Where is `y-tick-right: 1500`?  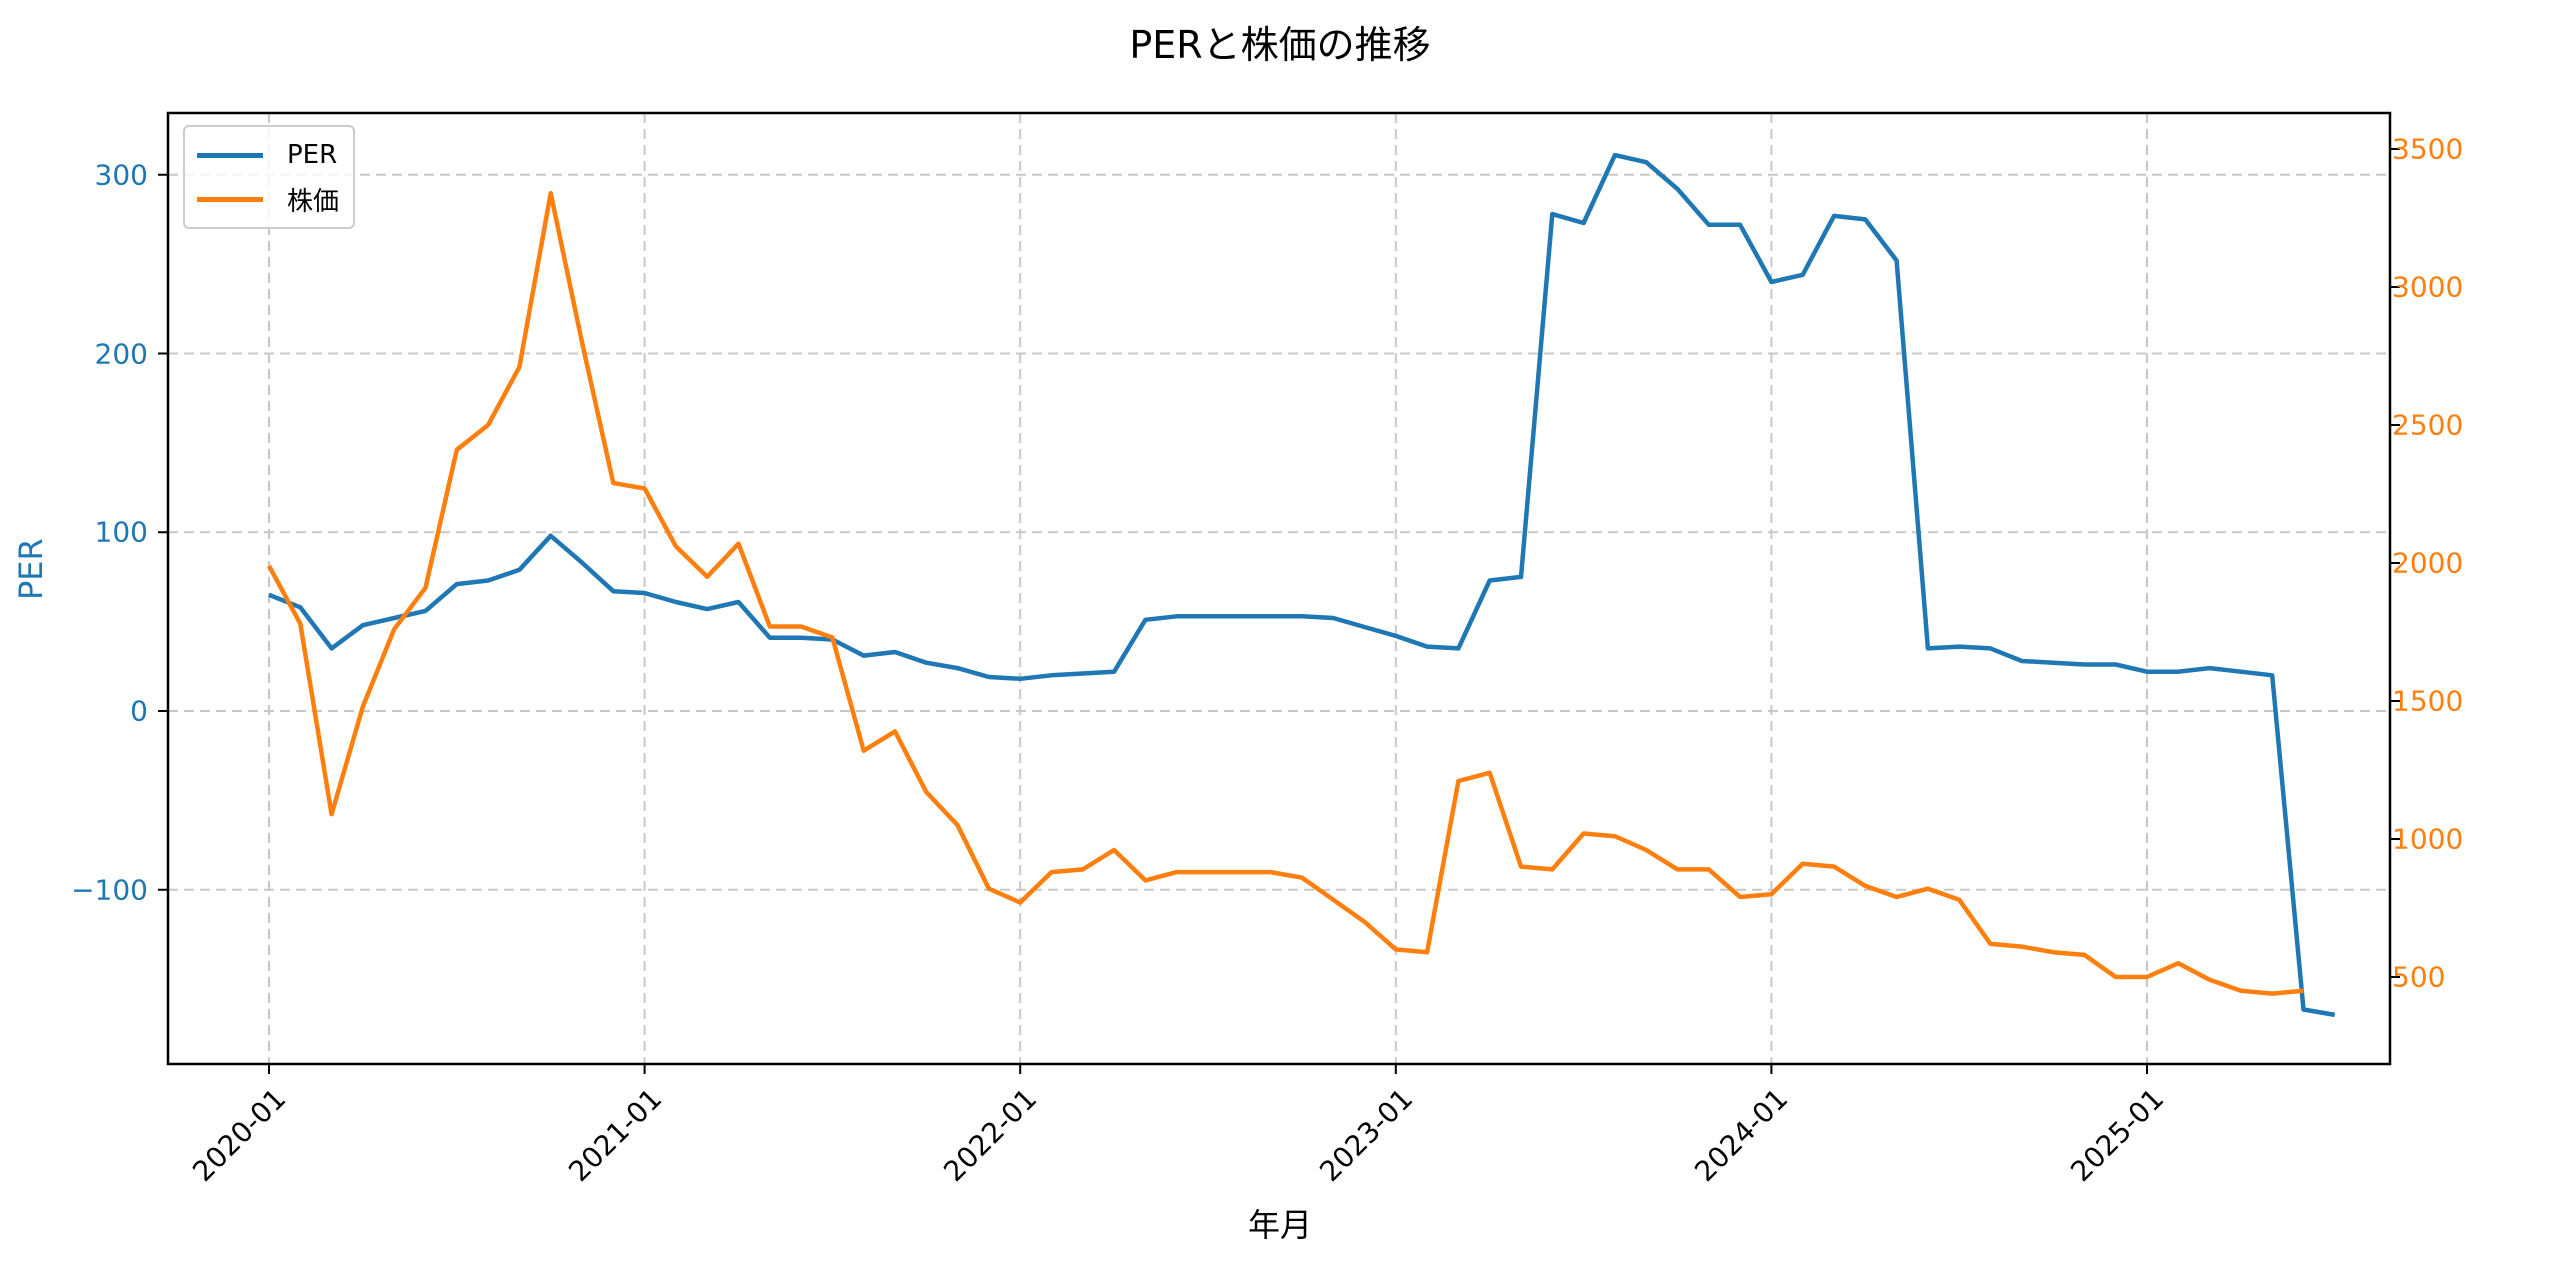 y-tick-right: 1500 is located at coordinates (2428, 701).